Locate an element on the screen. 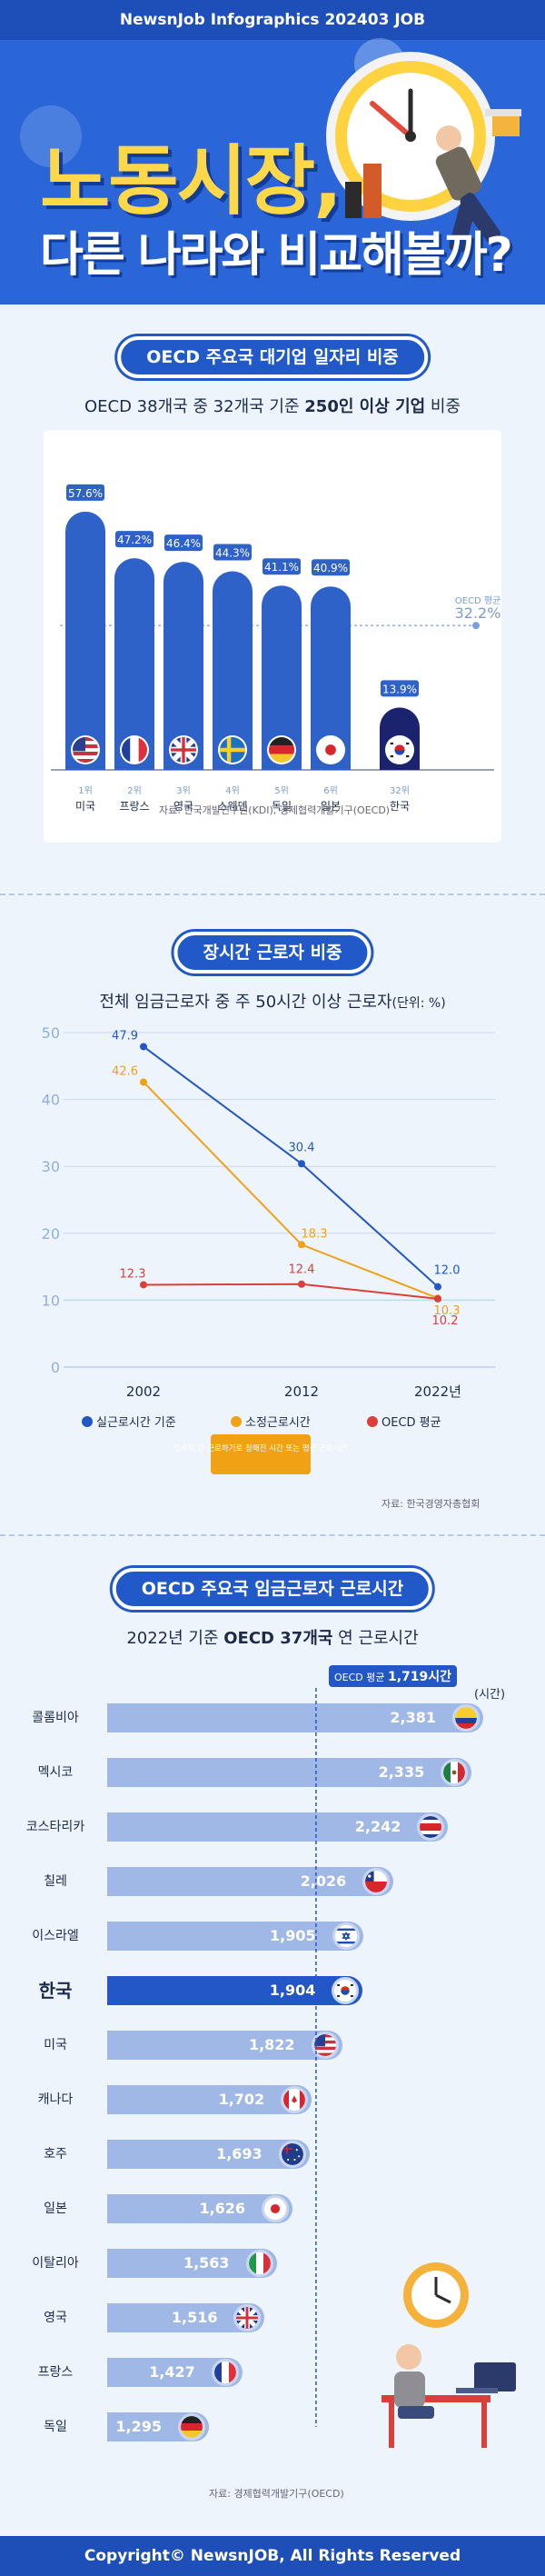  hours-value-label: 2,026 is located at coordinates (323, 1881).